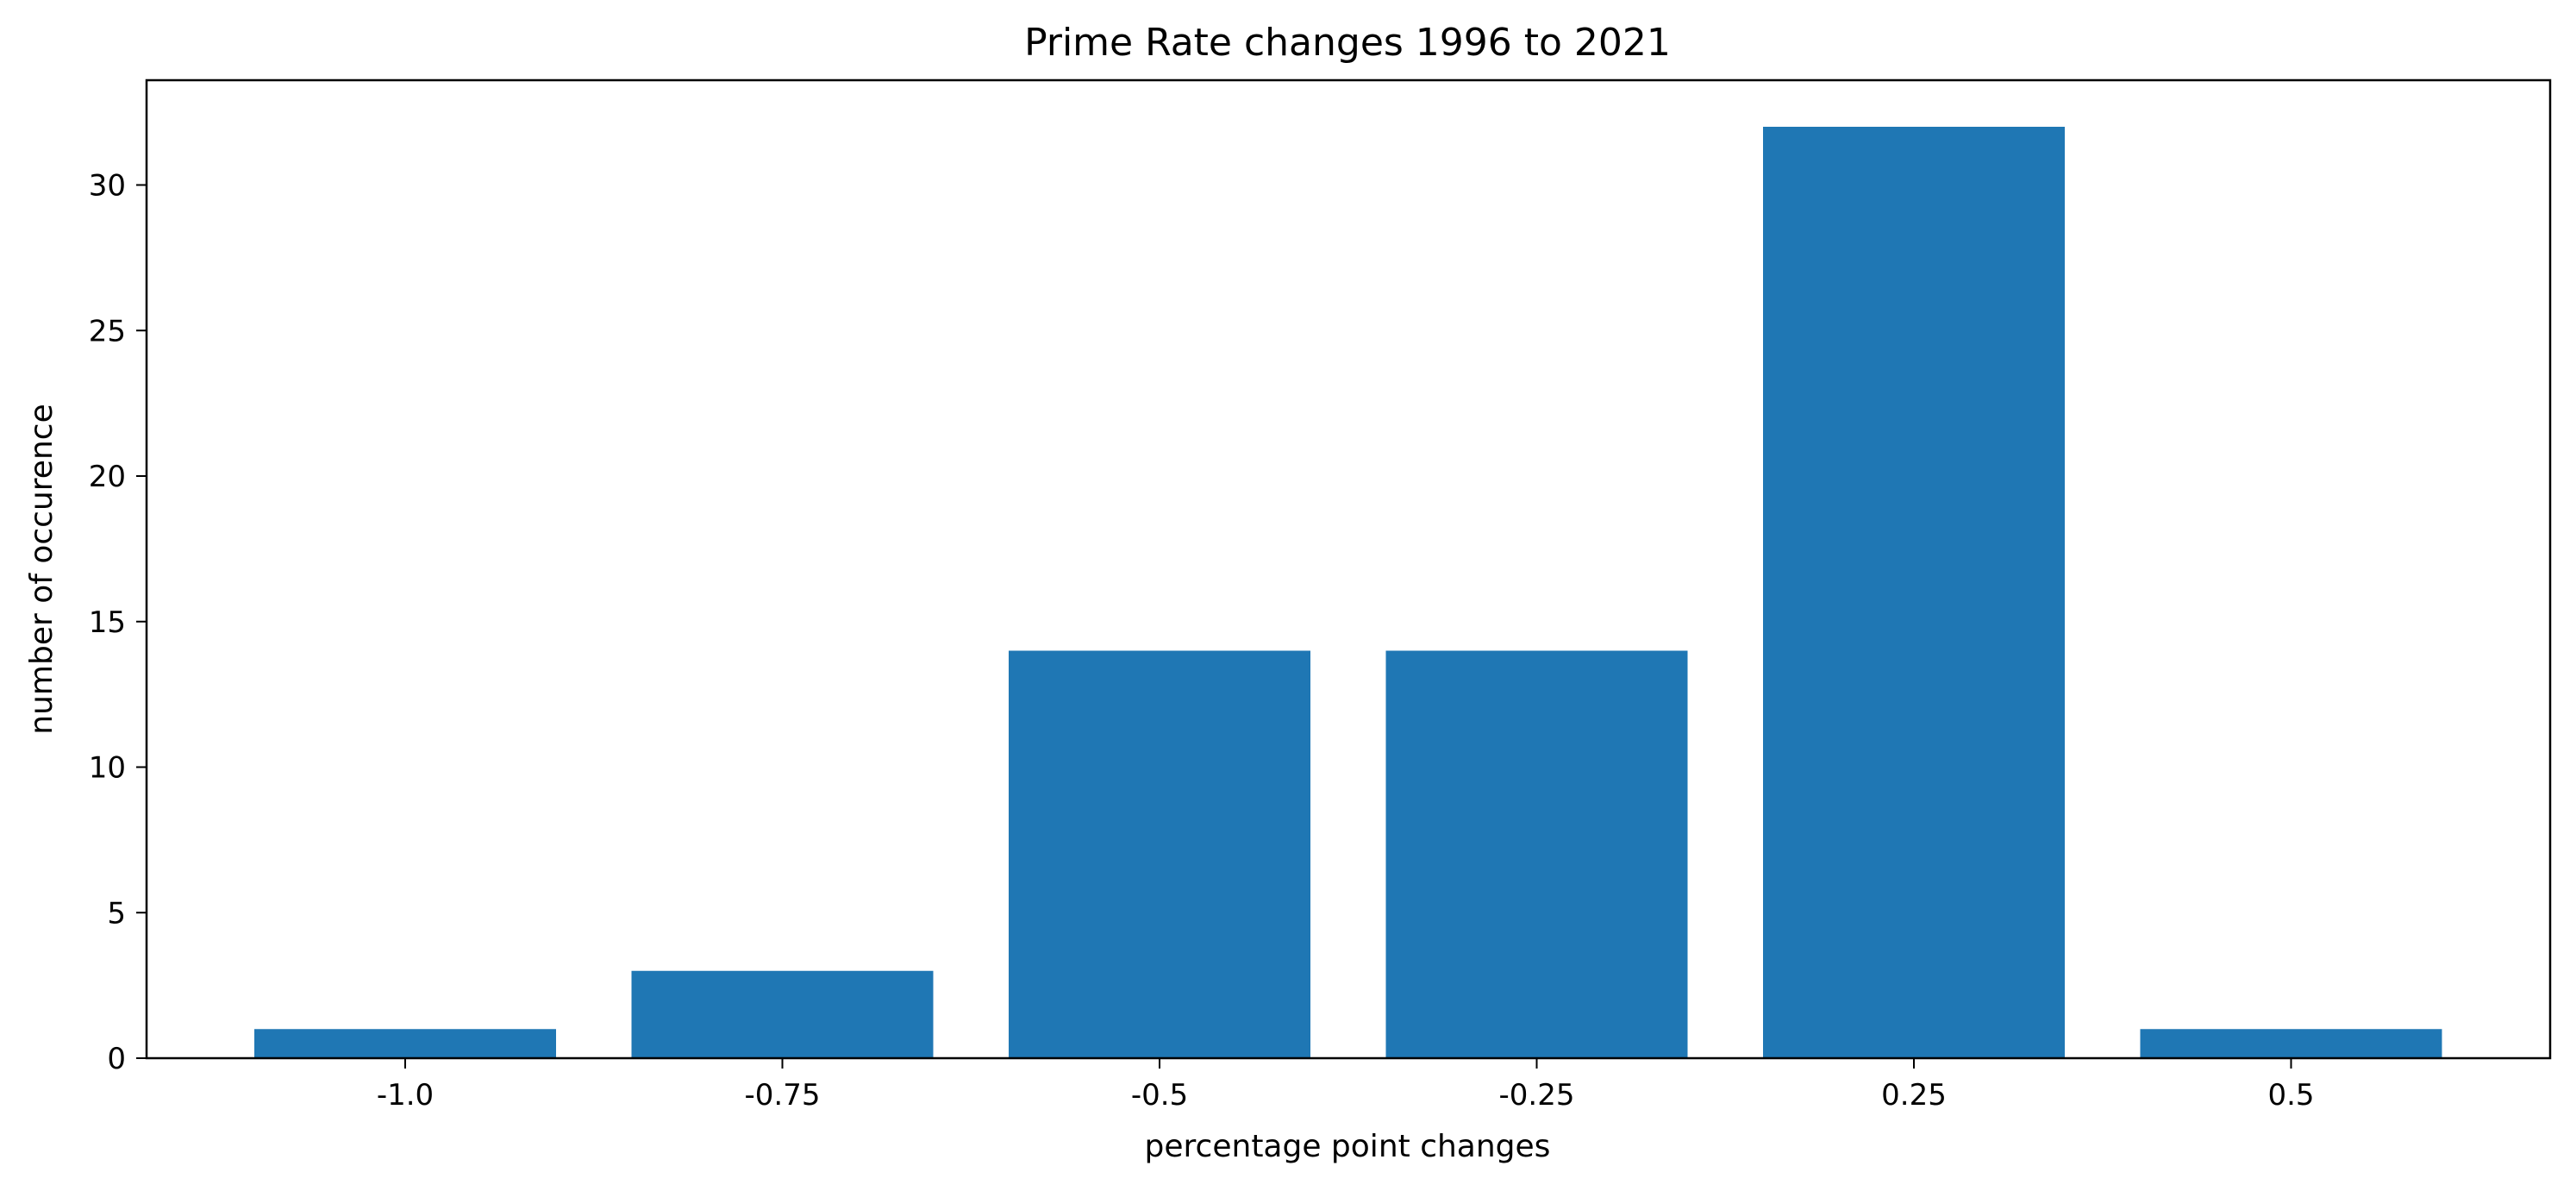 The height and width of the screenshot is (1191, 2576). Describe the element at coordinates (108, 622) in the screenshot. I see `y-tick-label: 15` at that location.